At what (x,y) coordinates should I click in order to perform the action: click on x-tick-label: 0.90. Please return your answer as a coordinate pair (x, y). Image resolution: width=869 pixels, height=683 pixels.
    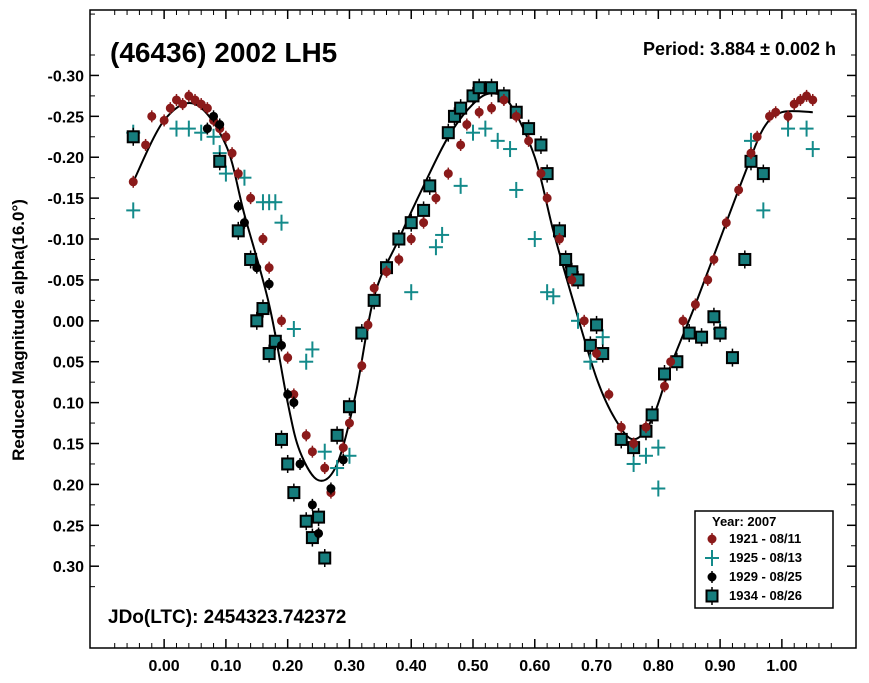
    Looking at the image, I should click on (720, 666).